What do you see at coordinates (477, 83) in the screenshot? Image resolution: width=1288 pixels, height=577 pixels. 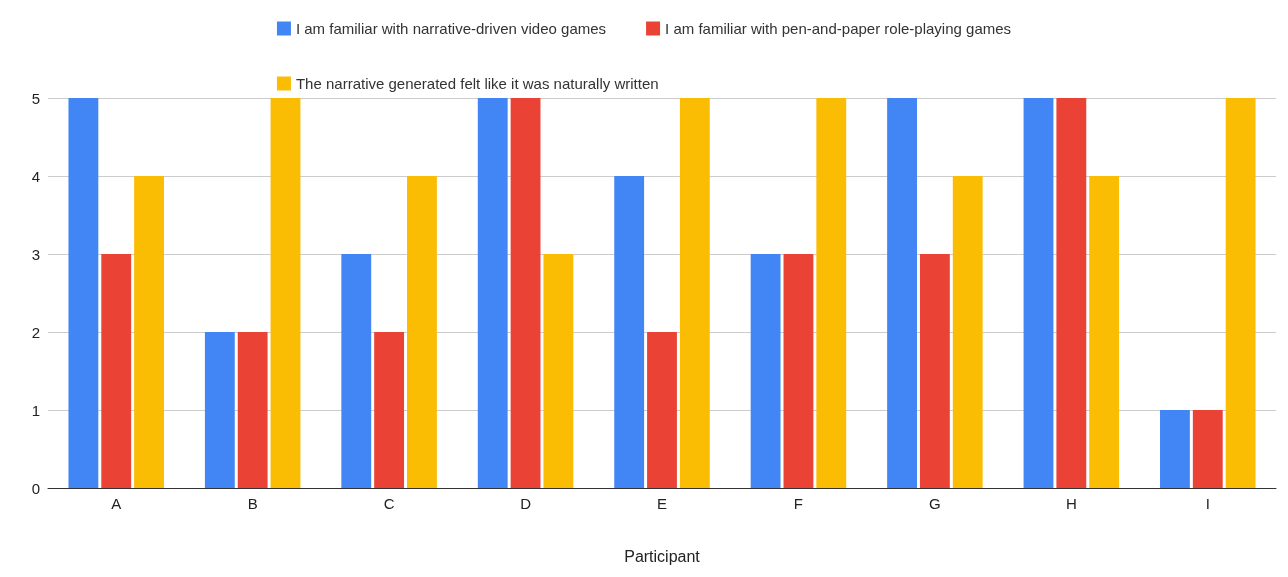 I see `legend-label: The narrative generated felt like it was naturally written` at bounding box center [477, 83].